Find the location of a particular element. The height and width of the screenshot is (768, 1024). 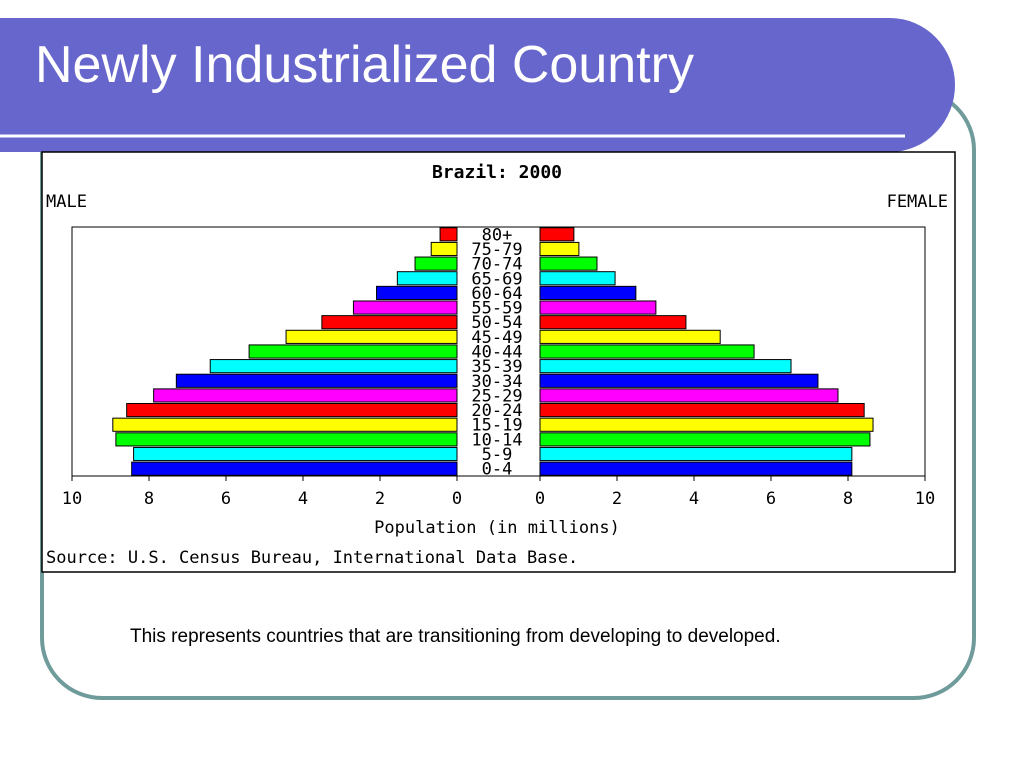

age-label: 30-34 is located at coordinates (496, 382).